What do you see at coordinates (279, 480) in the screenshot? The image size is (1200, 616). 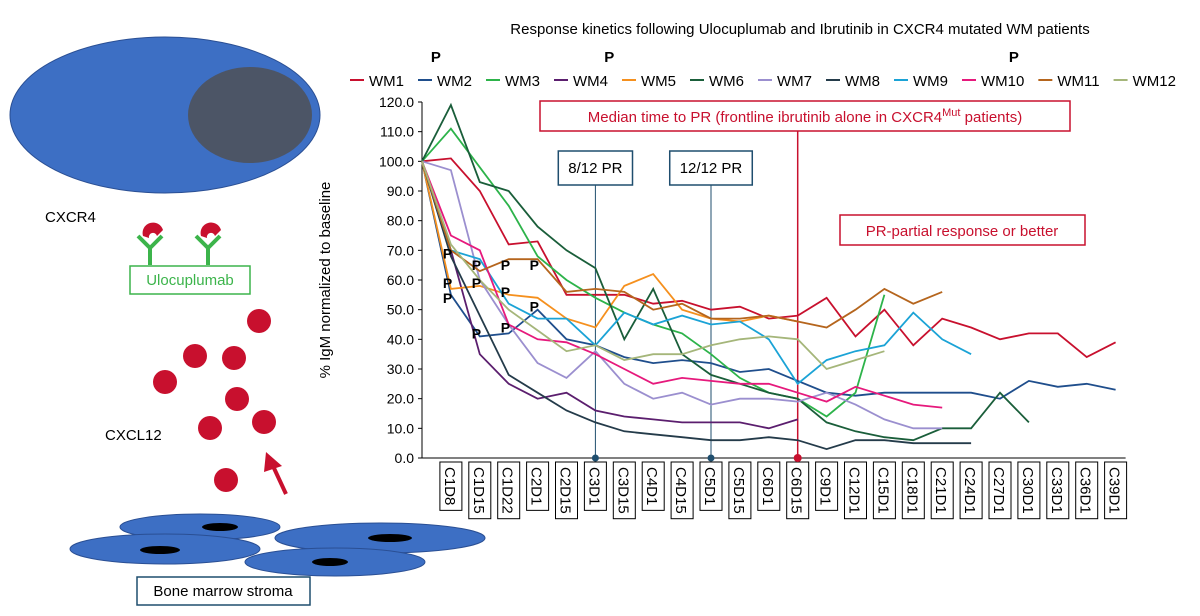 I see `arrow` at bounding box center [279, 480].